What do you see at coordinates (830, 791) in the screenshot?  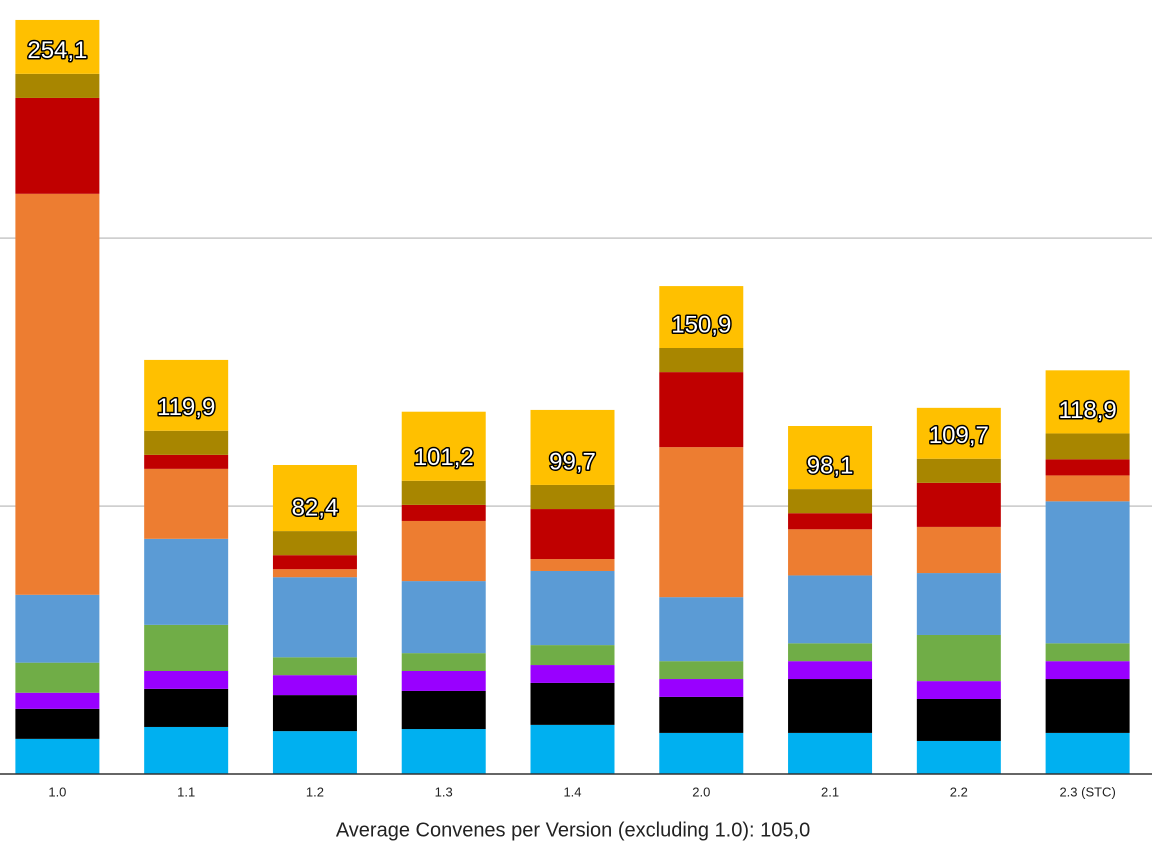 I see `x-tick-label: 2.1` at bounding box center [830, 791].